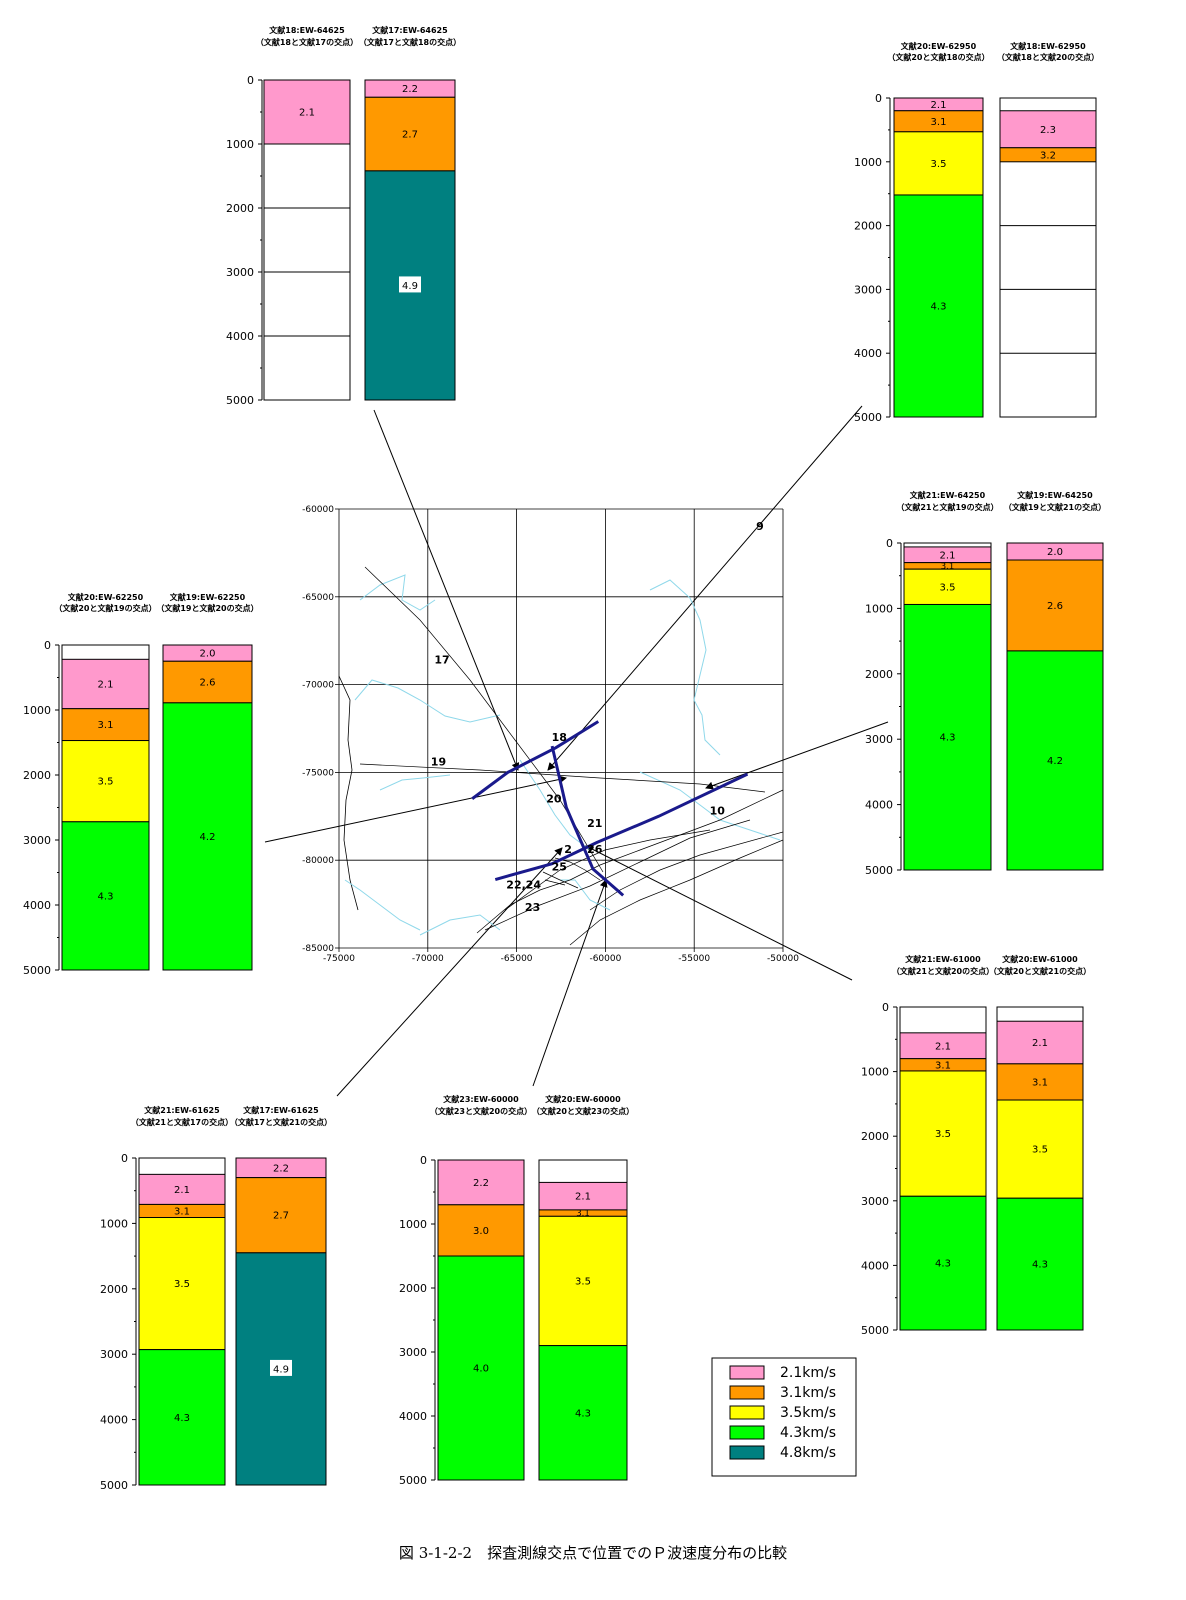 The width and height of the screenshot is (1186, 1600). What do you see at coordinates (281, 1367) in the screenshot?
I see `value-label-box` at bounding box center [281, 1367].